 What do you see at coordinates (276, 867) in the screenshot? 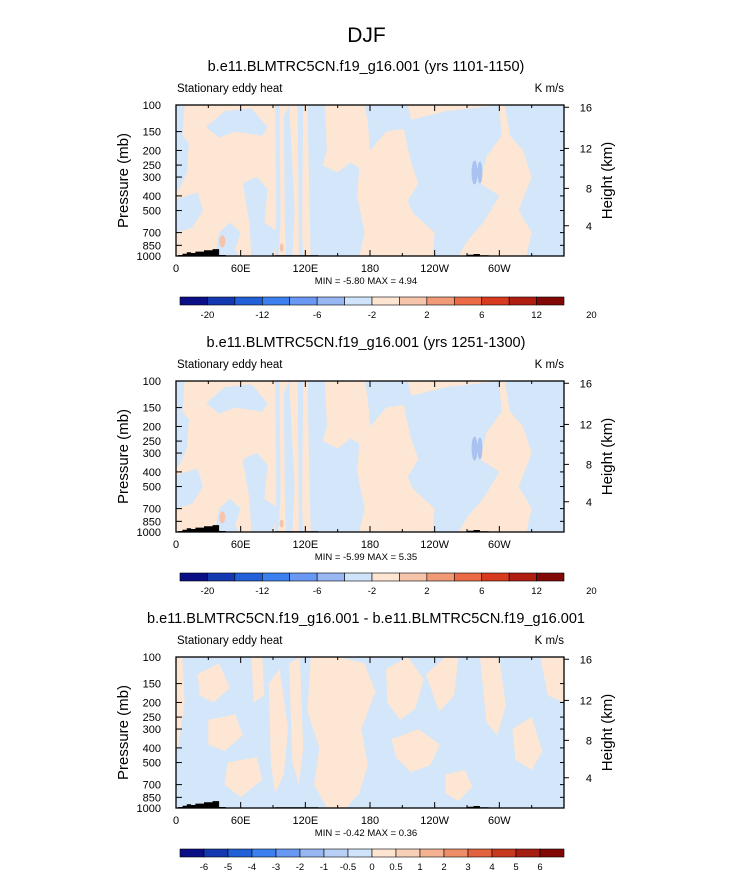
I see `colorbar-label: -3` at bounding box center [276, 867].